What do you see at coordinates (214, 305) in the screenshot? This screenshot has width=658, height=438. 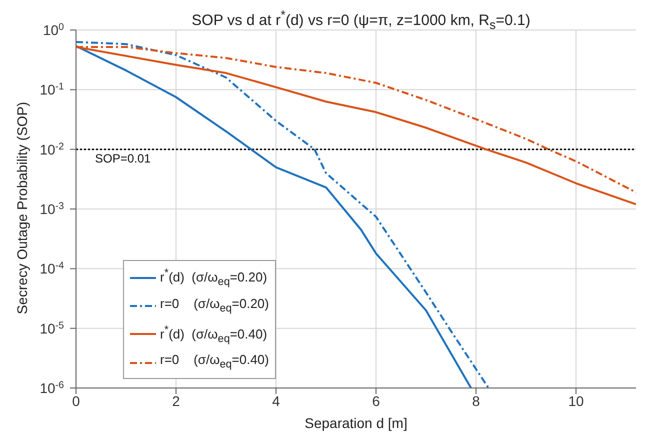 I see `legend-label: r=0 (σ/ω$_{eq}$=0.20)` at bounding box center [214, 305].